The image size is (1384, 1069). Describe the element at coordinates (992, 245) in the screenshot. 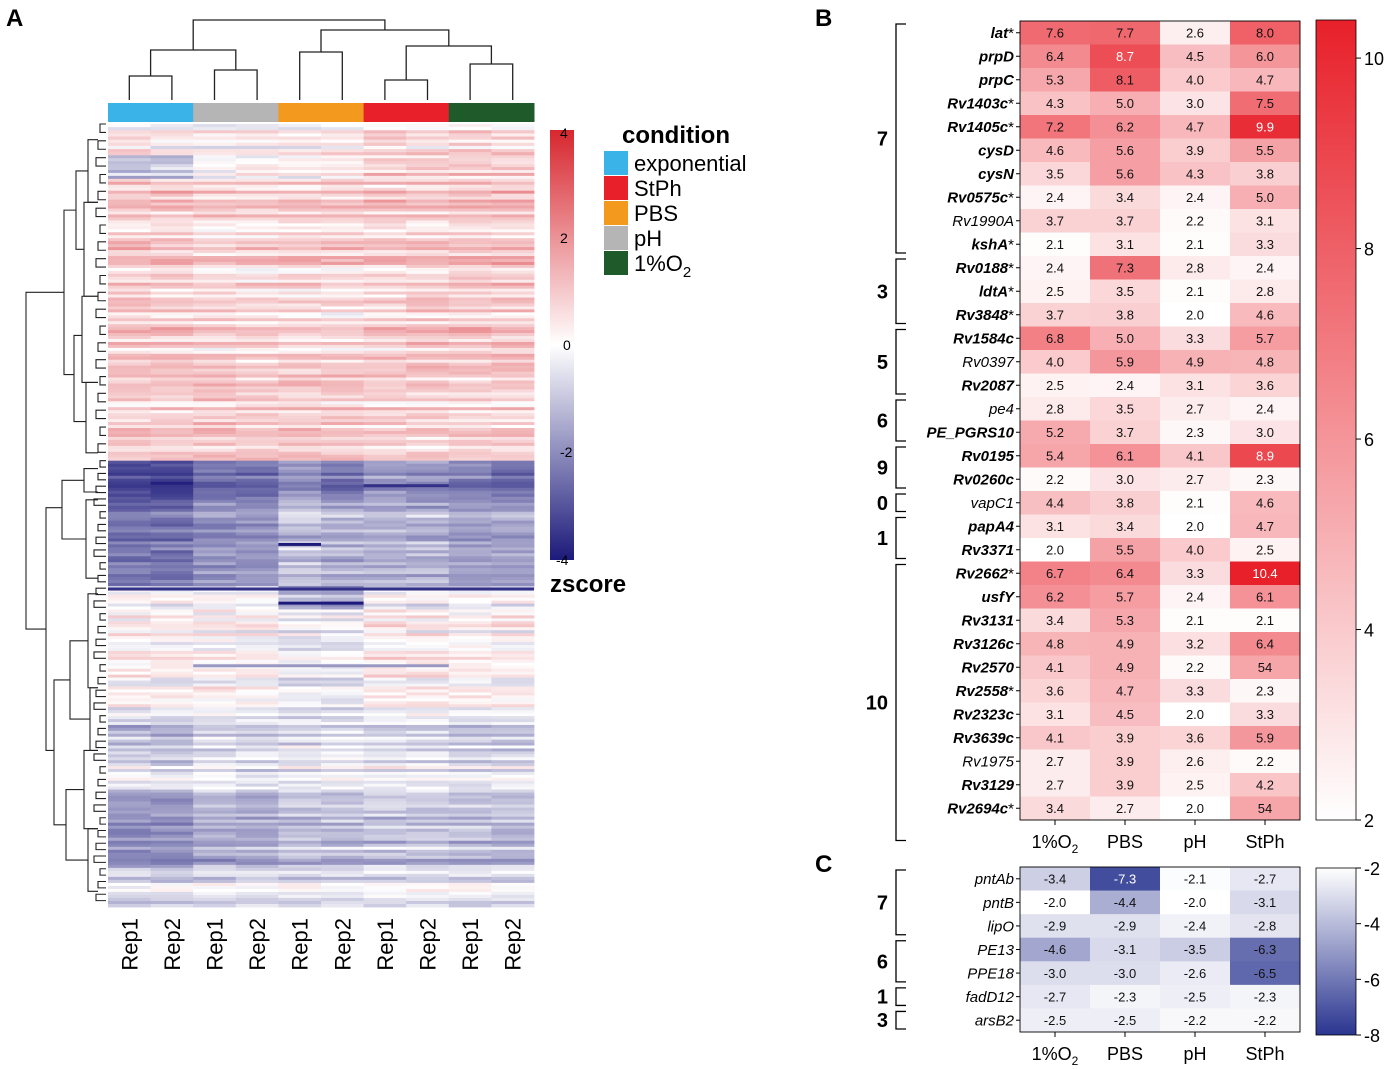

I see `gene-label: kshA*` at that location.